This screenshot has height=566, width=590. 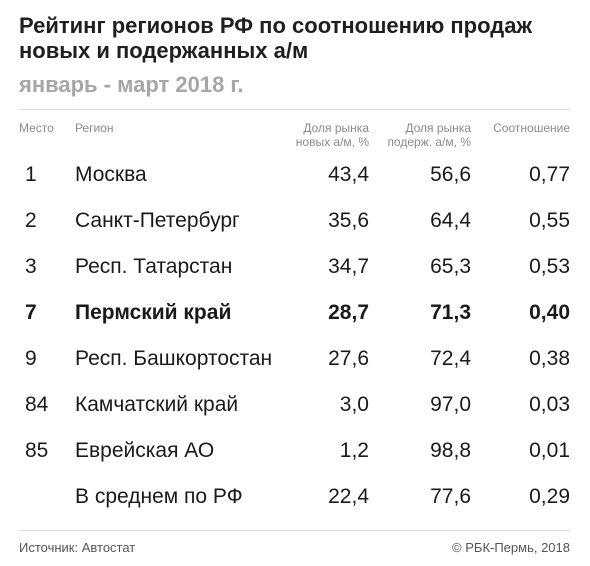 I want to click on cell-region: Пермский край, so click(x=153, y=312).